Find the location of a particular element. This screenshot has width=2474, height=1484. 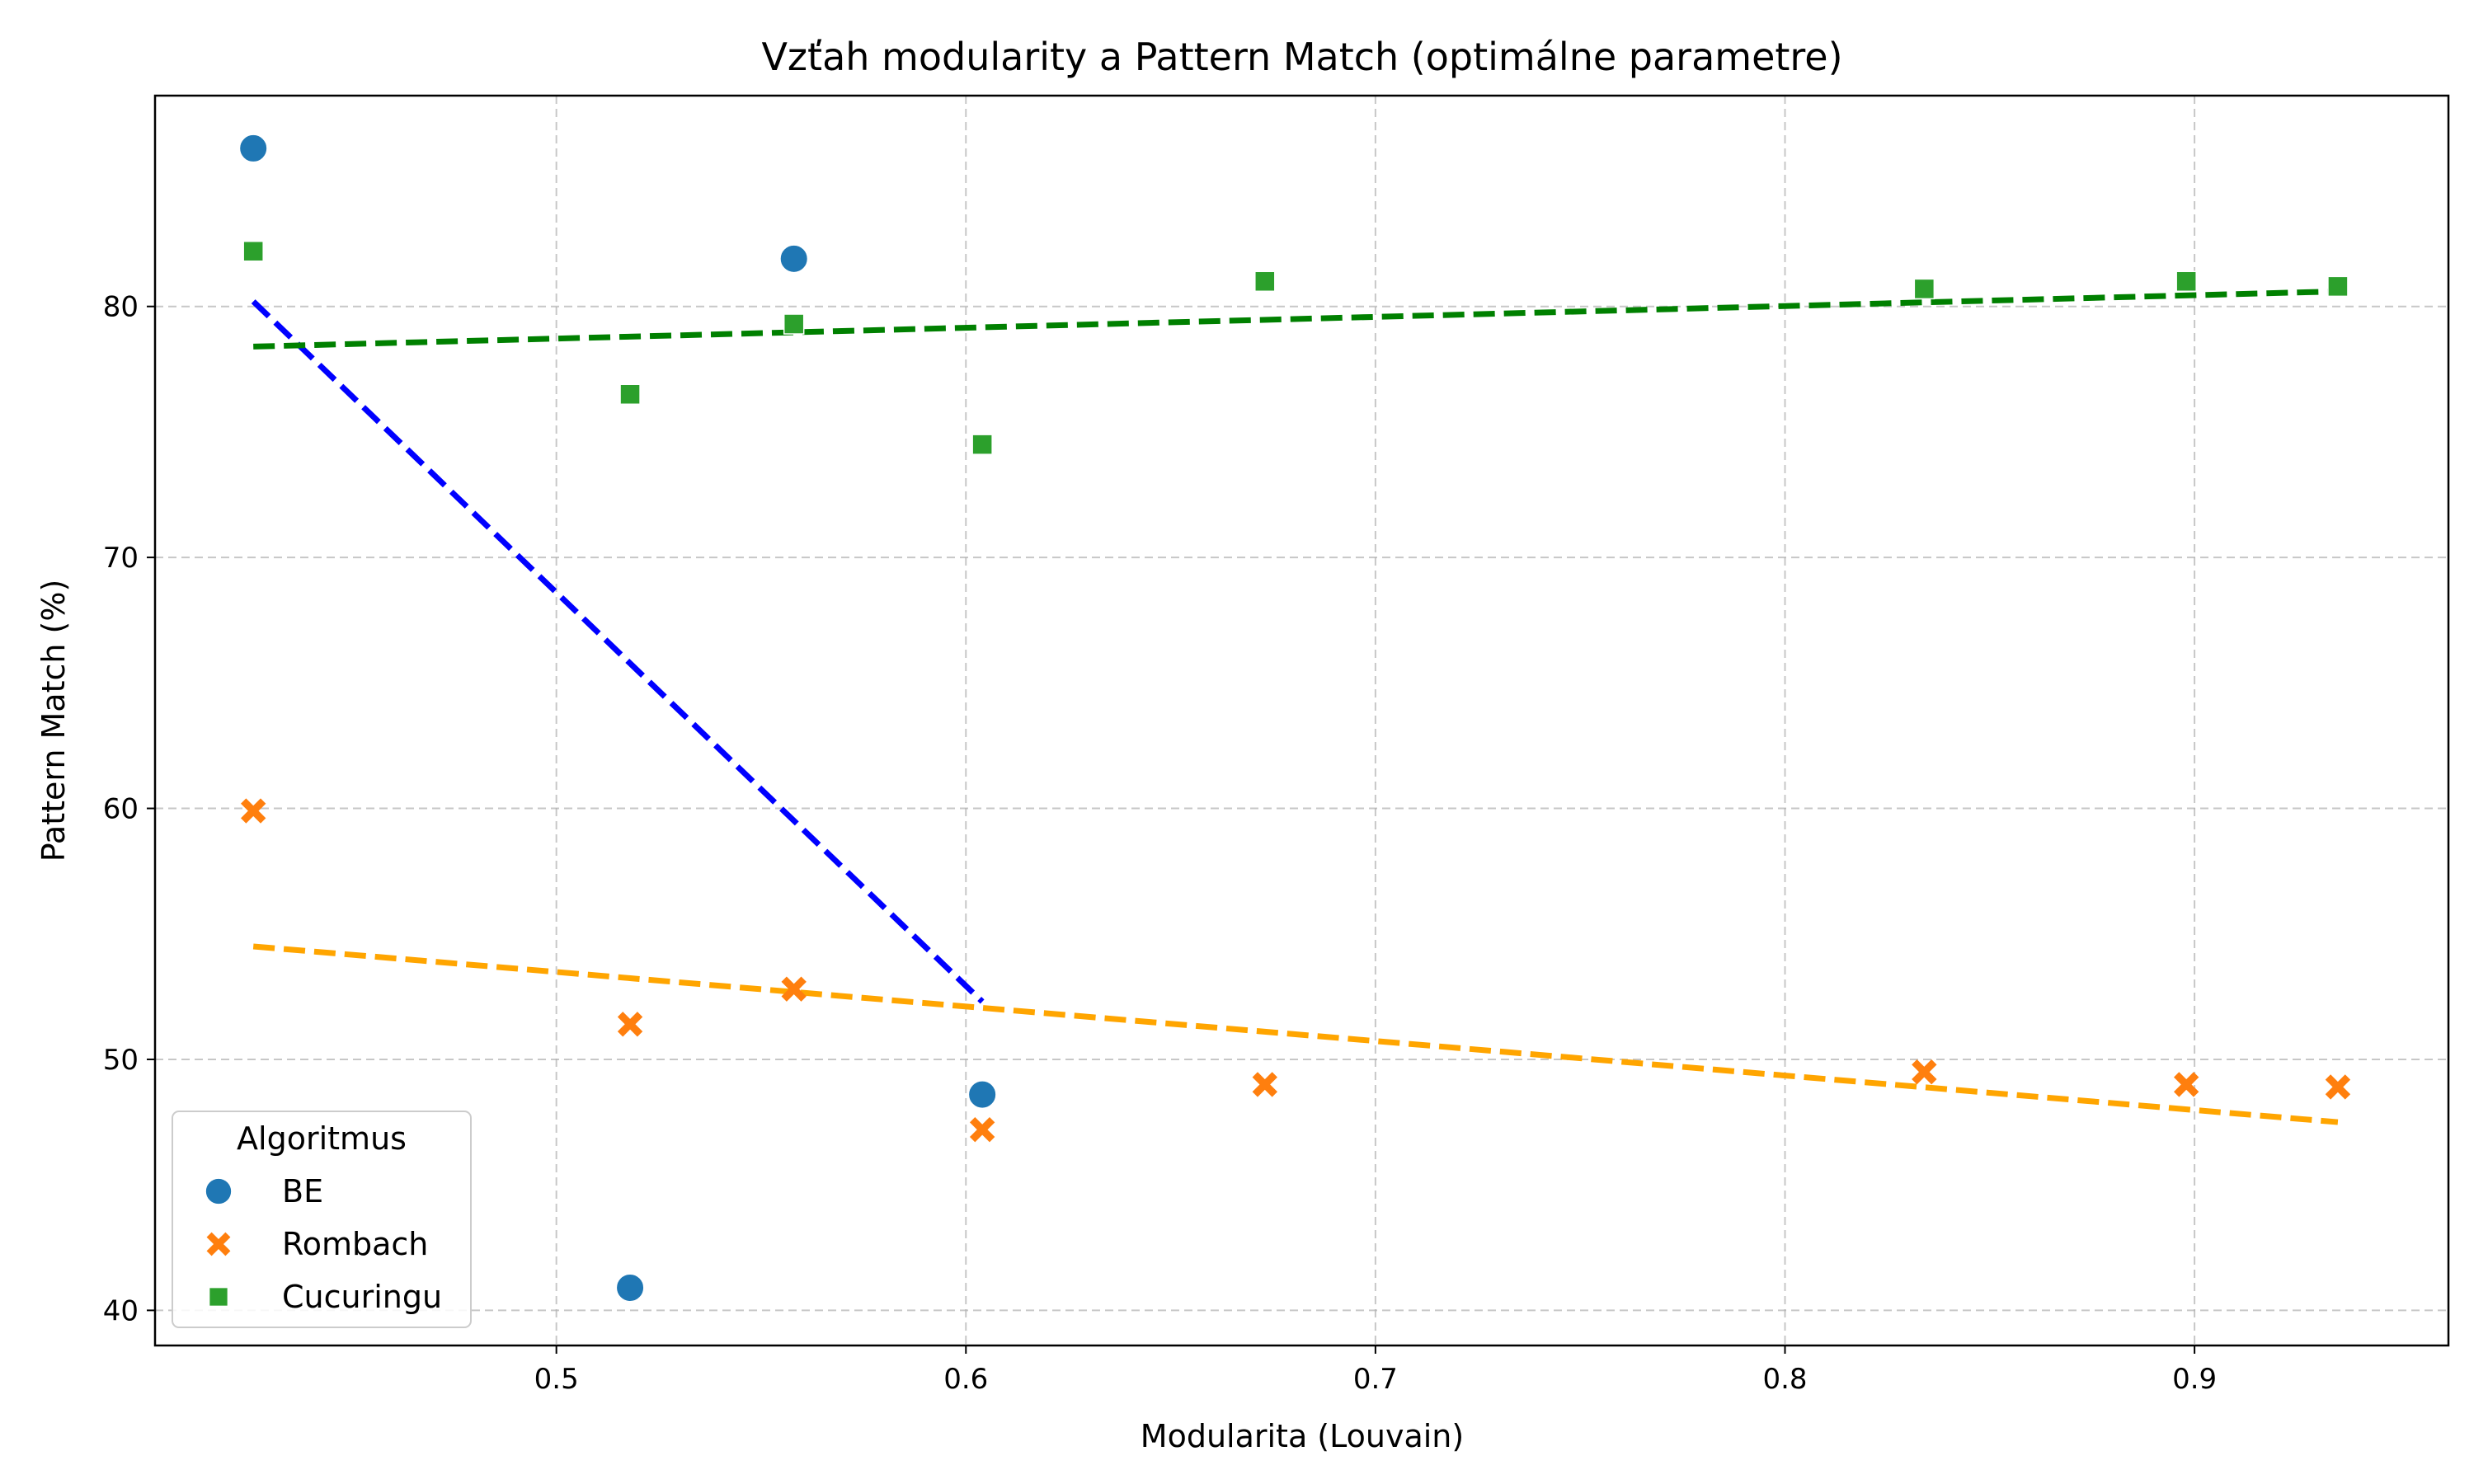

legend-marker-cucuringu is located at coordinates (218, 1297).